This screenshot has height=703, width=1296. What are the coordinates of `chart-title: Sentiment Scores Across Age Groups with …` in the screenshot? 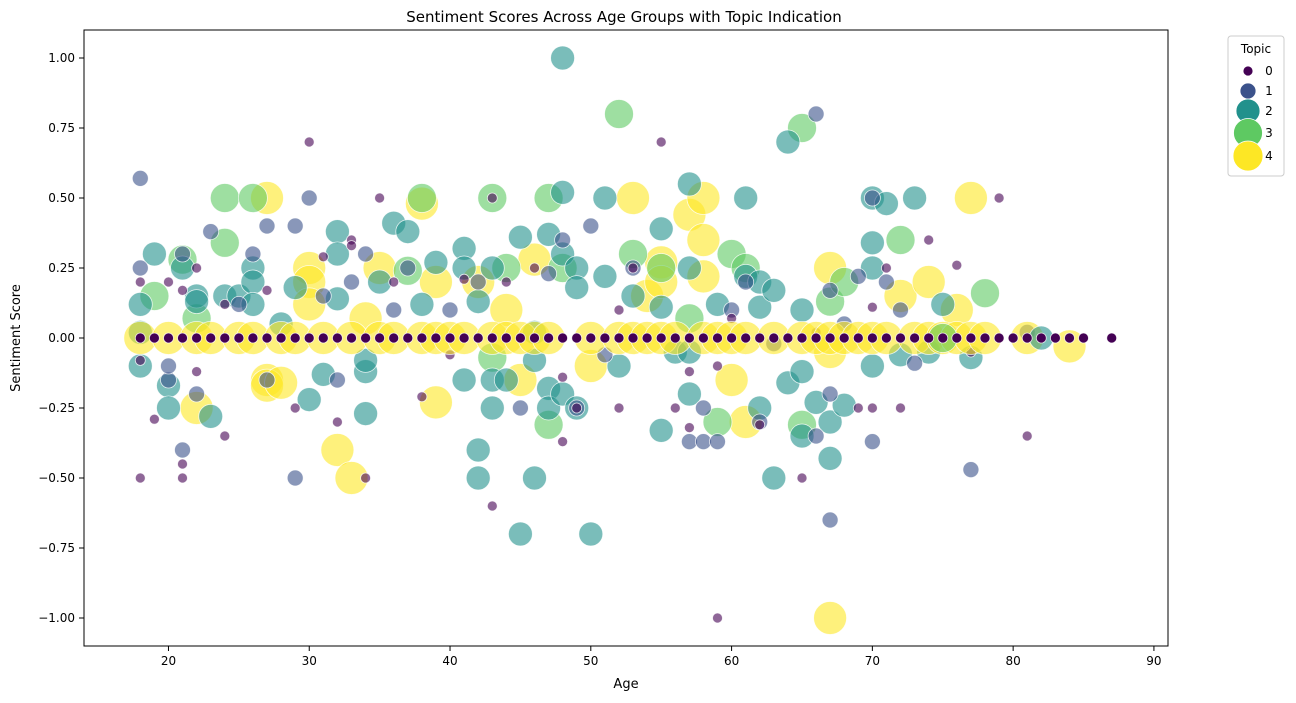 It's located at (623, 17).